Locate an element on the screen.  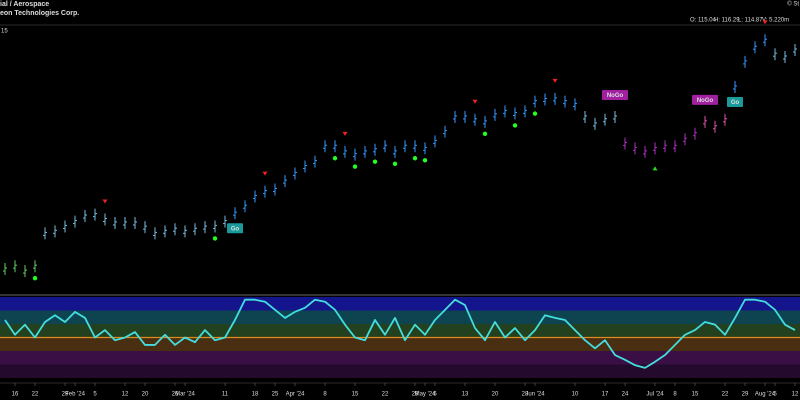
x-tick-label: Jul '24 is located at coordinates (655, 395).